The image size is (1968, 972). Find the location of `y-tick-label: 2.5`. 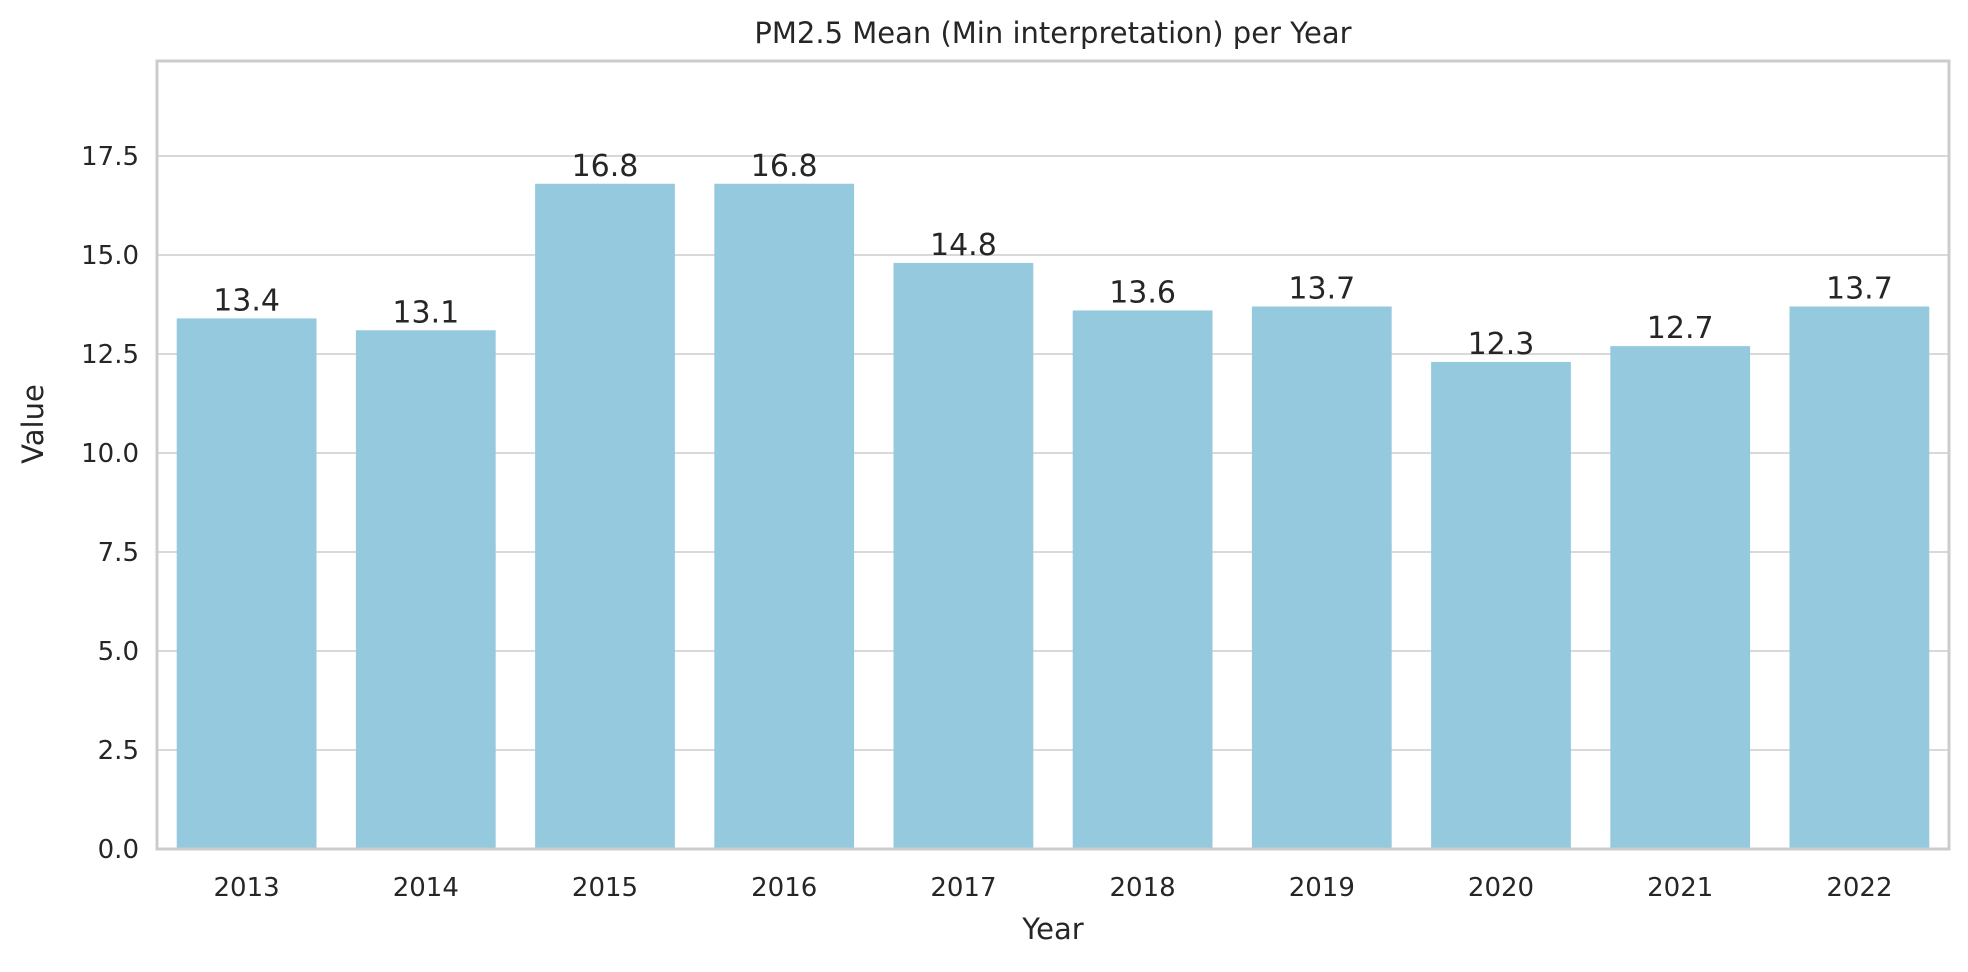

y-tick-label: 2.5 is located at coordinates (118, 751).